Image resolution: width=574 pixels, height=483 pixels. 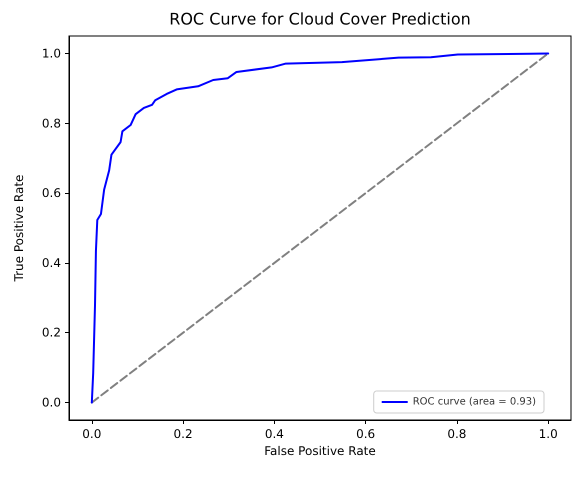 What do you see at coordinates (183, 434) in the screenshot?
I see `x-tick-label: 0.2` at bounding box center [183, 434].